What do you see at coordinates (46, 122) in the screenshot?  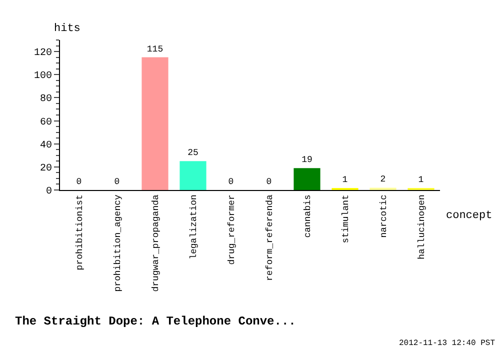 I see `y-tick-label: 60` at bounding box center [46, 122].